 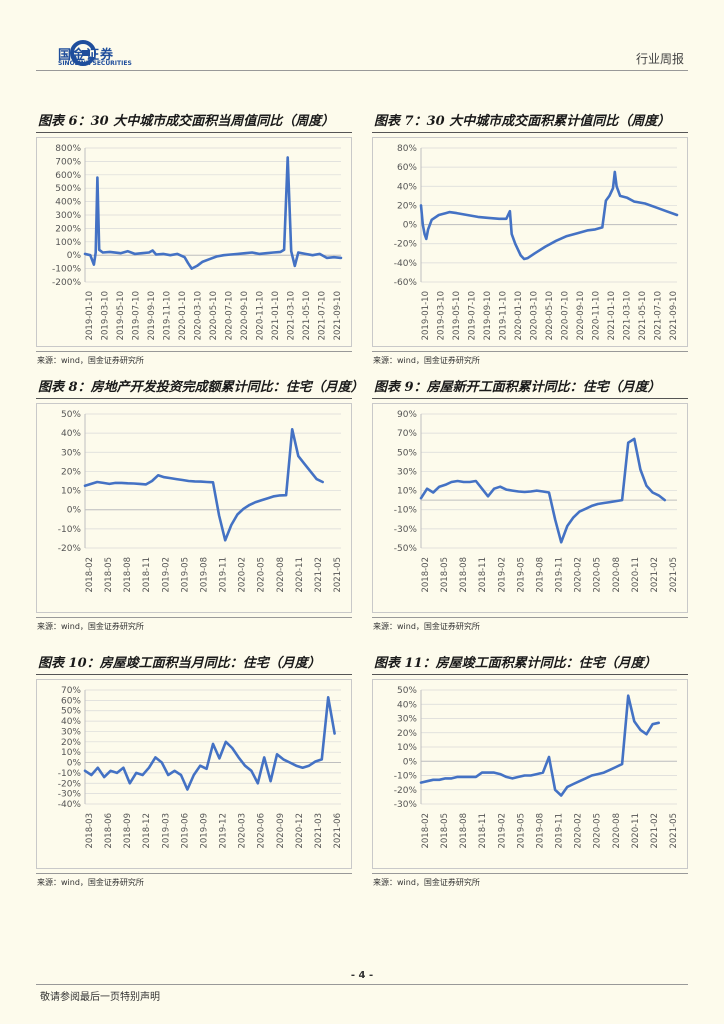 I want to click on y-tick-label: 800%, so click(x=68, y=149).